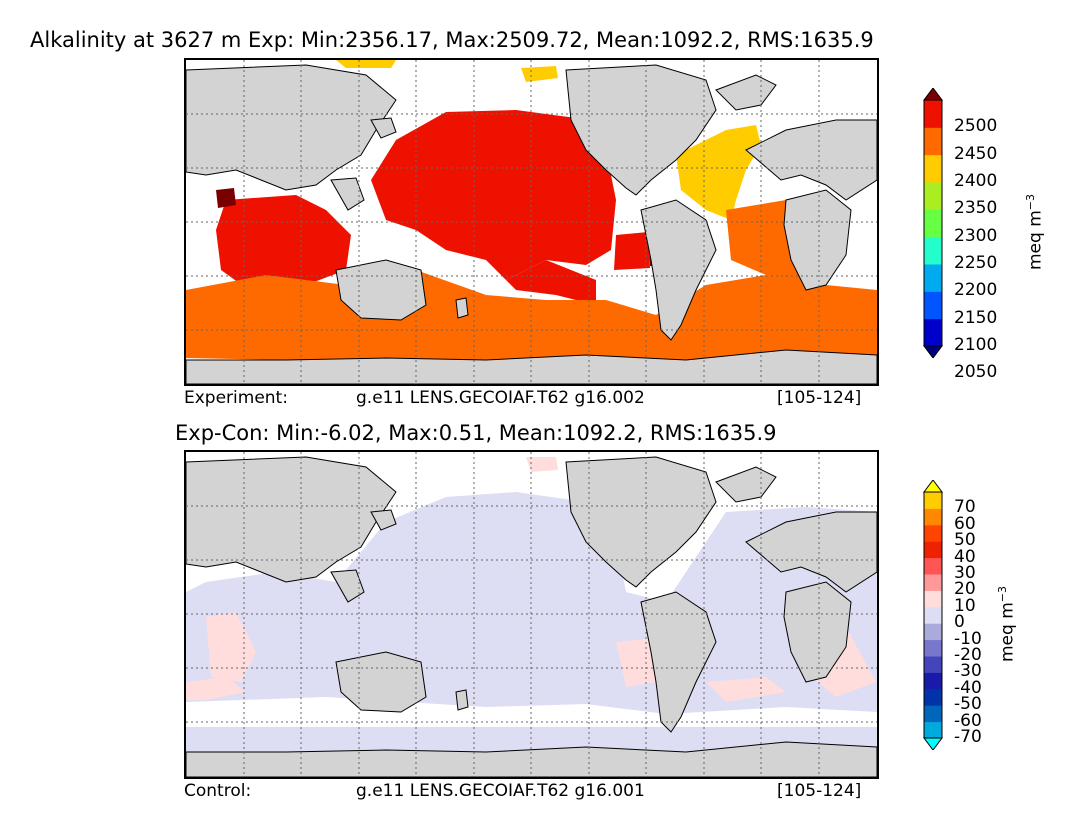 This screenshot has height=832, width=1074. I want to click on north-atlantic-region, so click(718, 172).